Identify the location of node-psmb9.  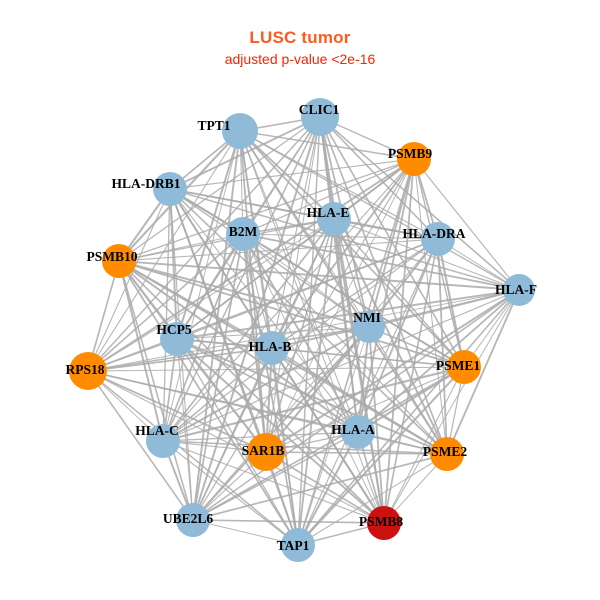
(414, 159).